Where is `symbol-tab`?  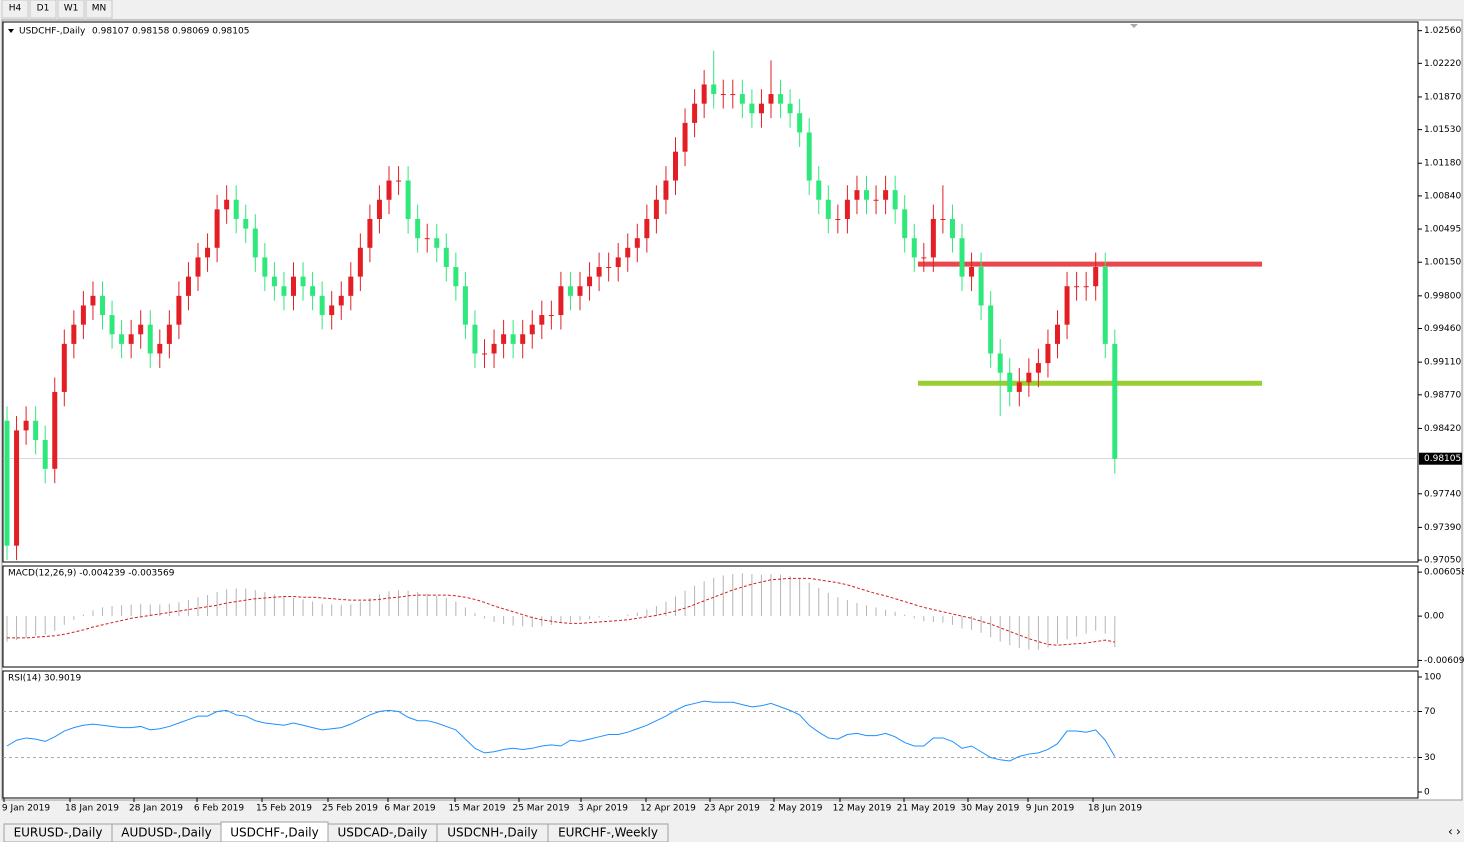
symbol-tab is located at coordinates (608, 832).